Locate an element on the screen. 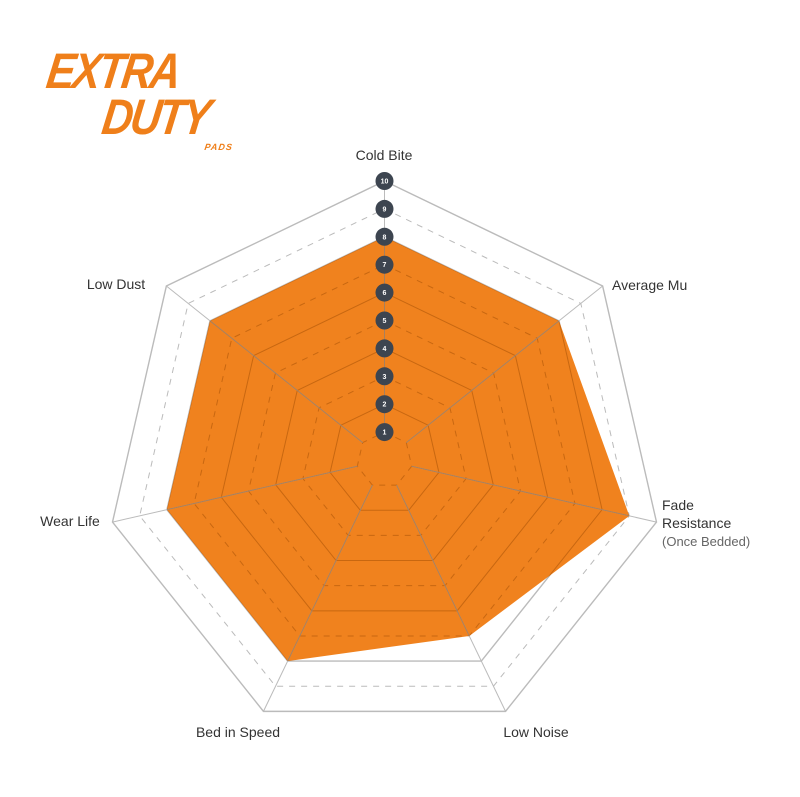 The image size is (800, 797). axis-sublabel: (Once Bedded) is located at coordinates (706, 541).